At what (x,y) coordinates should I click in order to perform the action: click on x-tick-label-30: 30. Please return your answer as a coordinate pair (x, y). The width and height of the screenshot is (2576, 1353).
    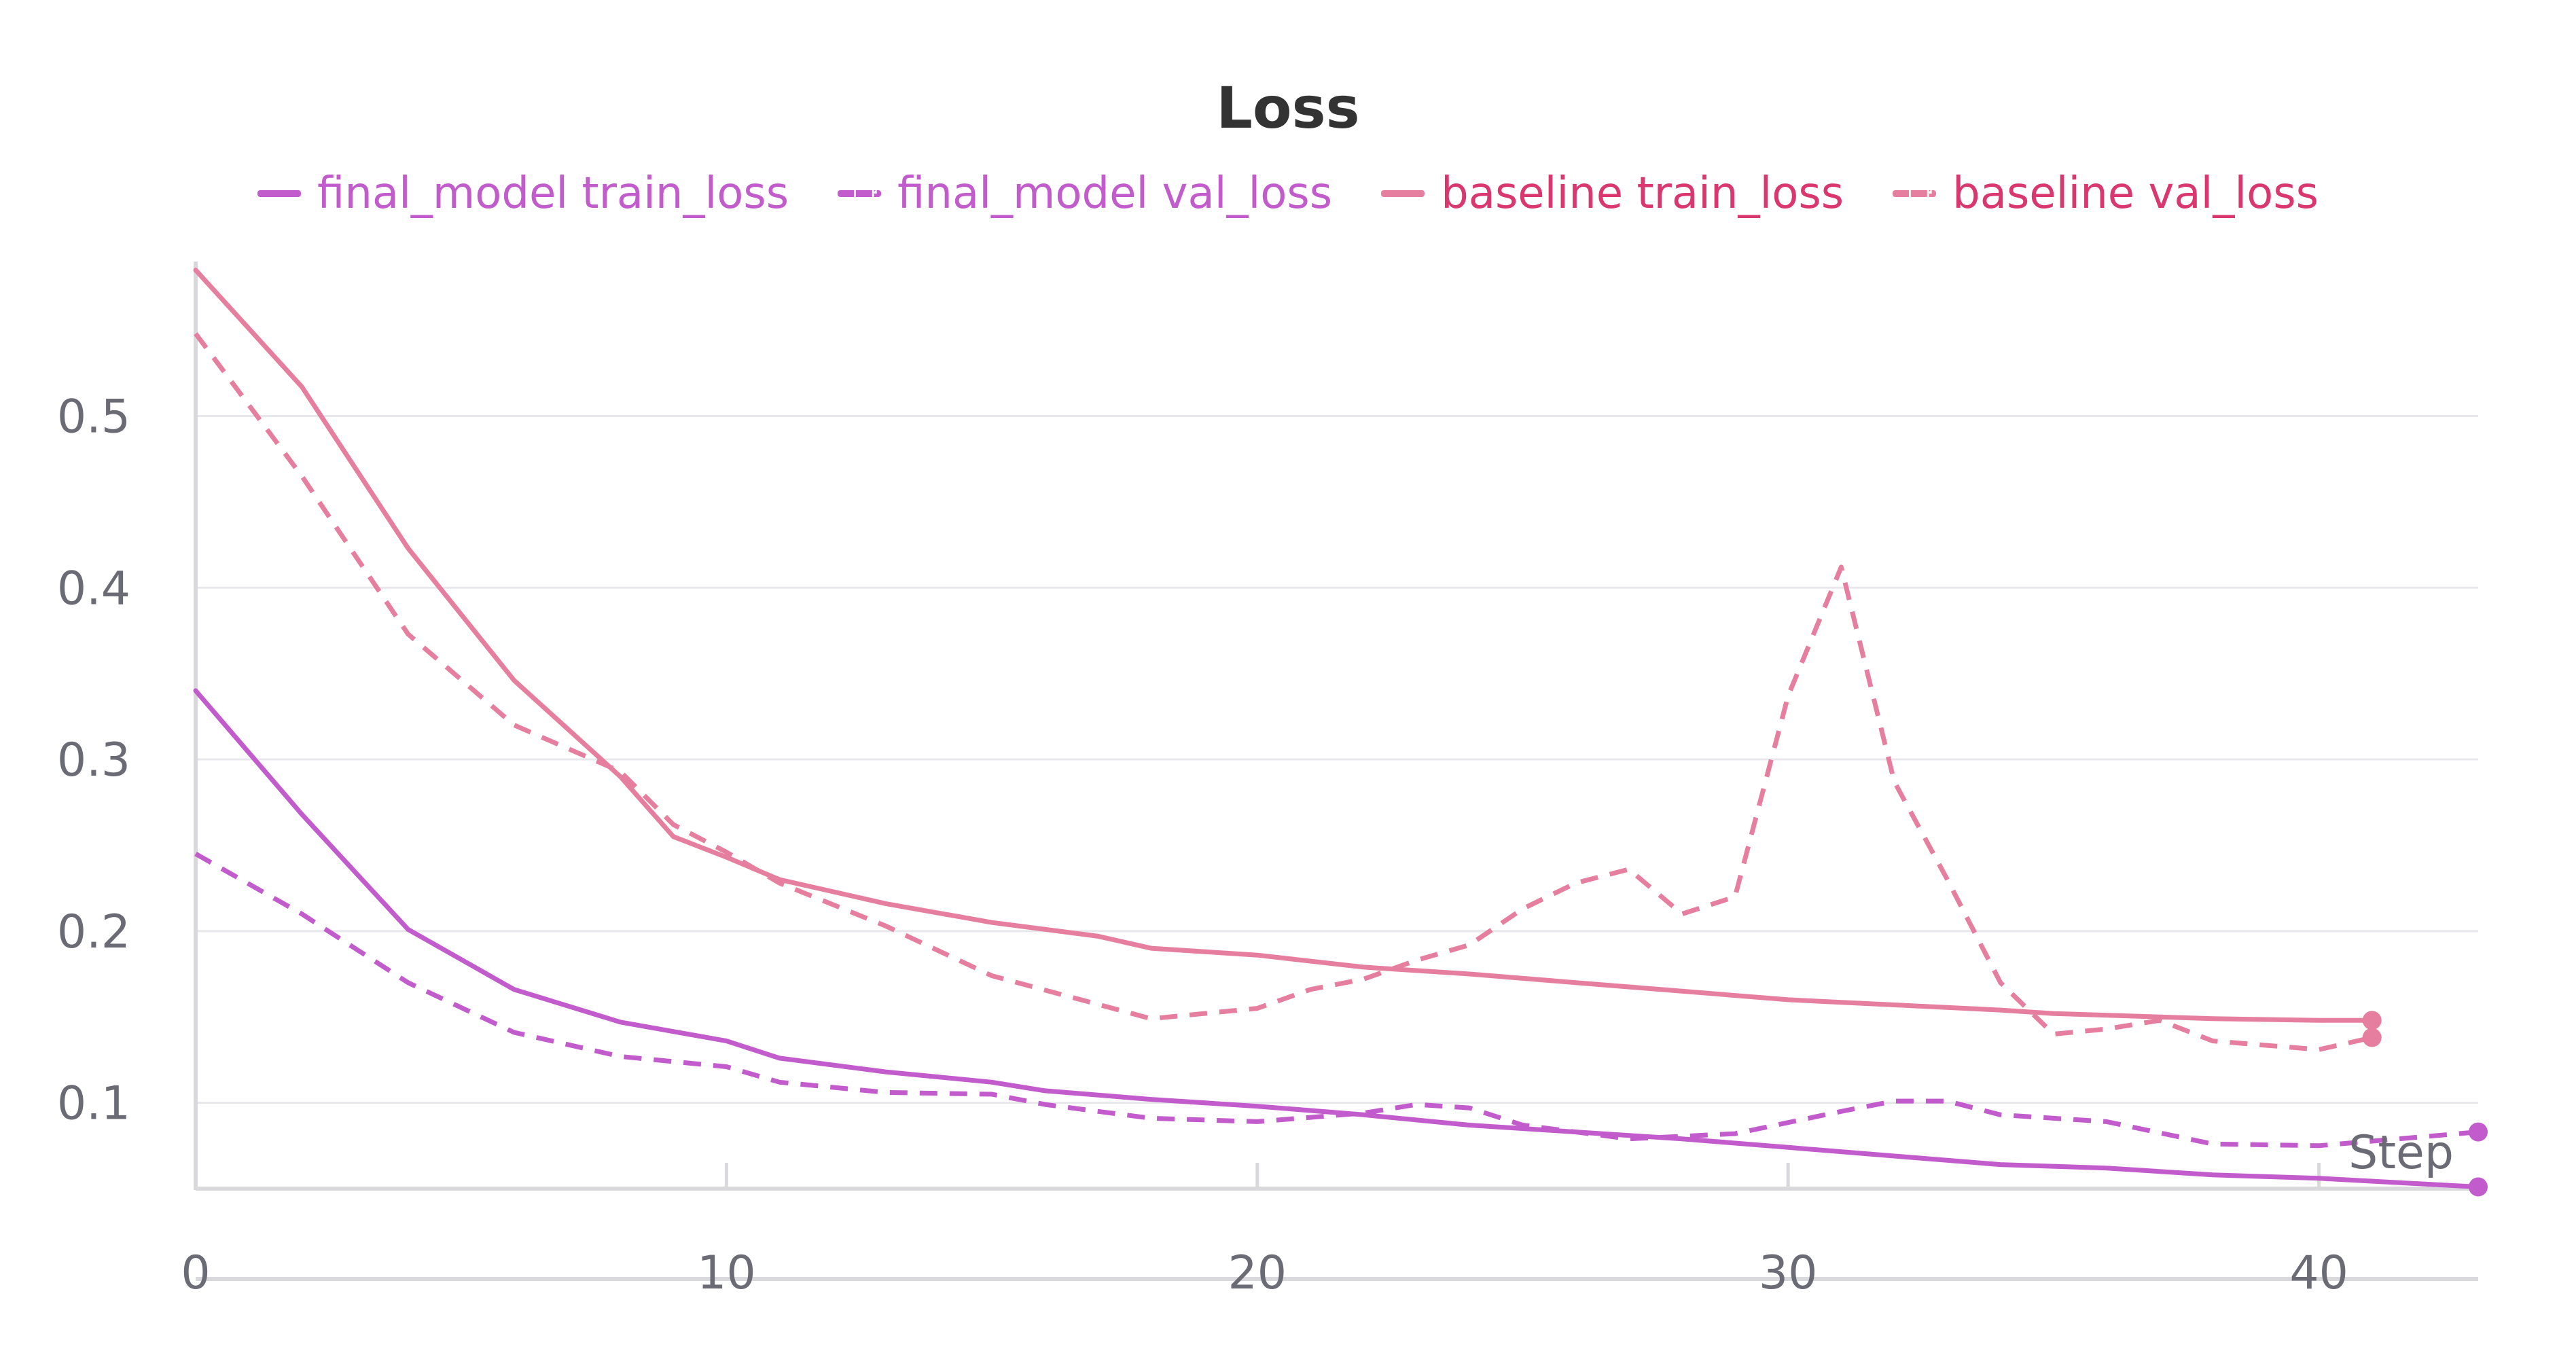
    Looking at the image, I should click on (1789, 1273).